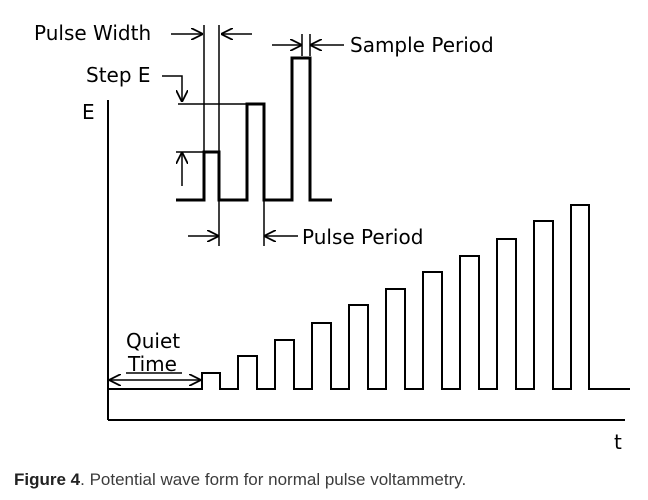 This screenshot has width=648, height=500. Describe the element at coordinates (47, 479) in the screenshot. I see `figure-number: Figure 4` at that location.